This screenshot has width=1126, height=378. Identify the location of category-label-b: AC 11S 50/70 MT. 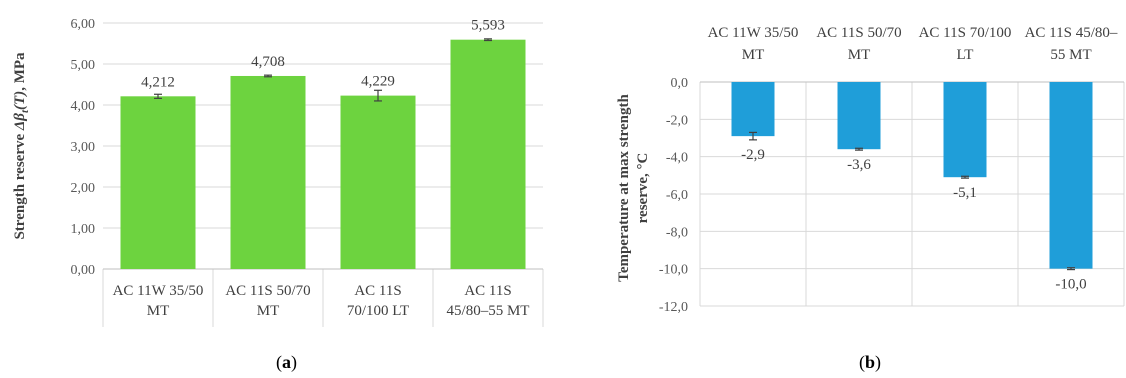
(858, 44).